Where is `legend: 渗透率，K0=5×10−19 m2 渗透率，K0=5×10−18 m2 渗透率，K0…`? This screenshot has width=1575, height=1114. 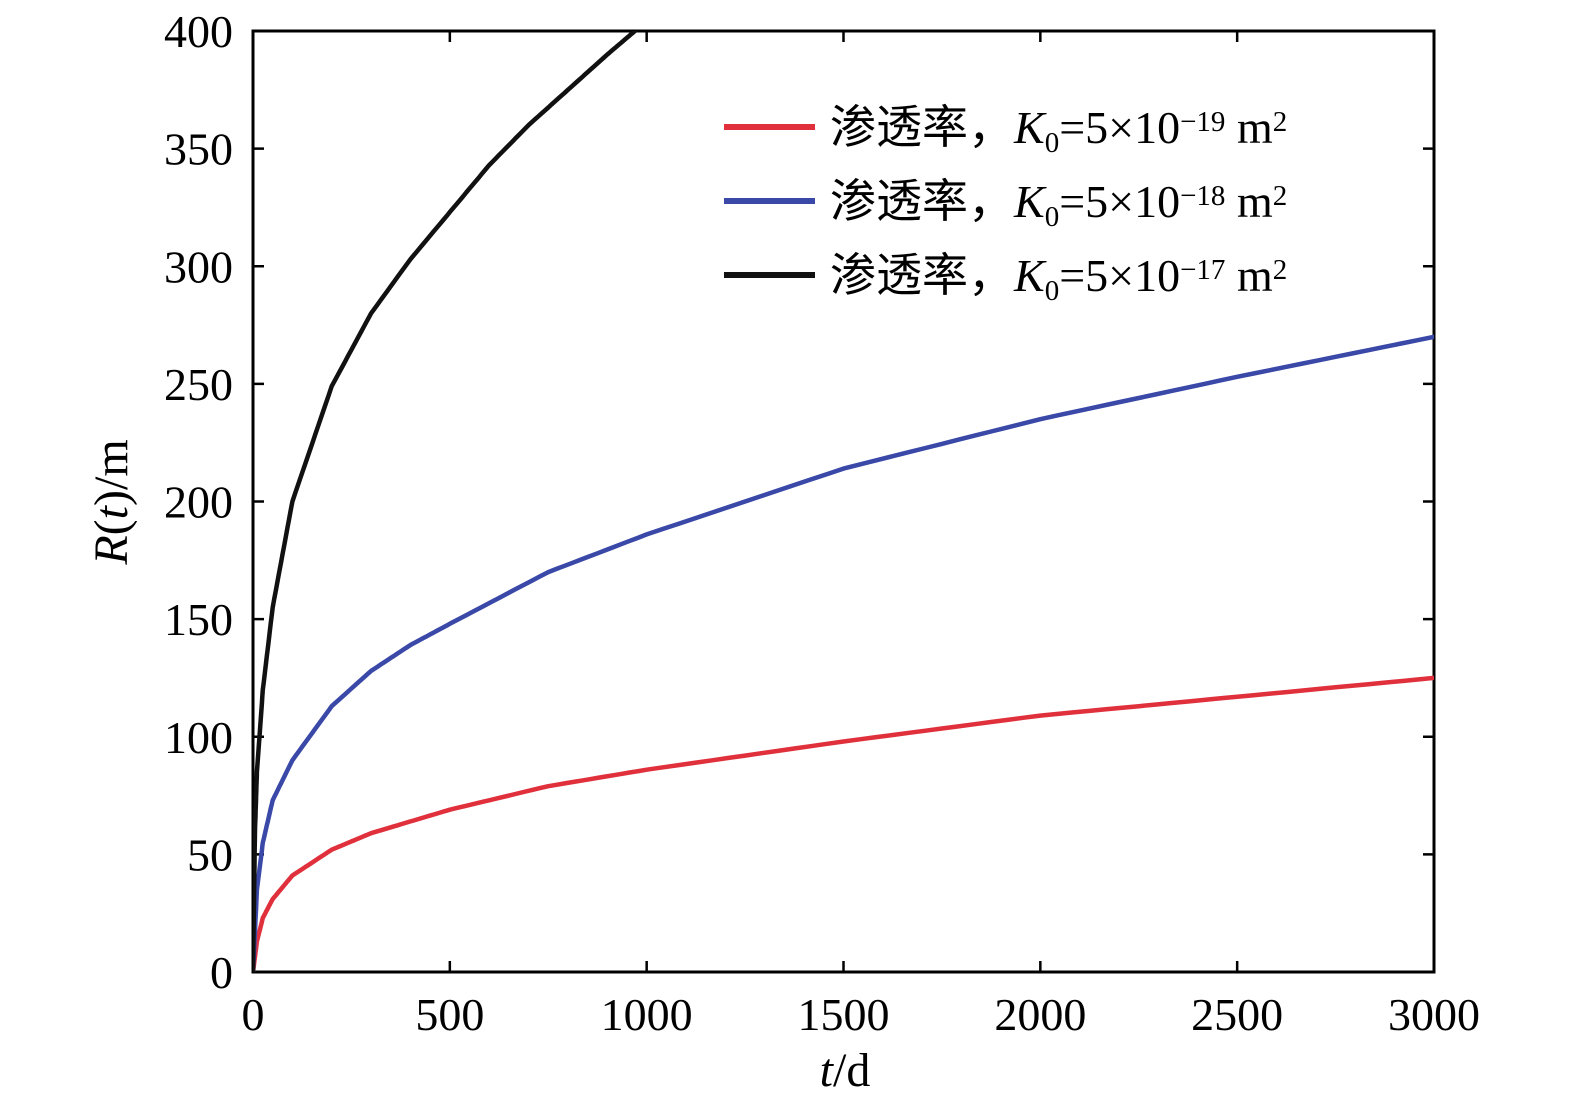
legend: 渗透率，K0=5×10−19 m2 渗透率，K0=5×10−18 m2 渗透率，K0… is located at coordinates (1005, 204).